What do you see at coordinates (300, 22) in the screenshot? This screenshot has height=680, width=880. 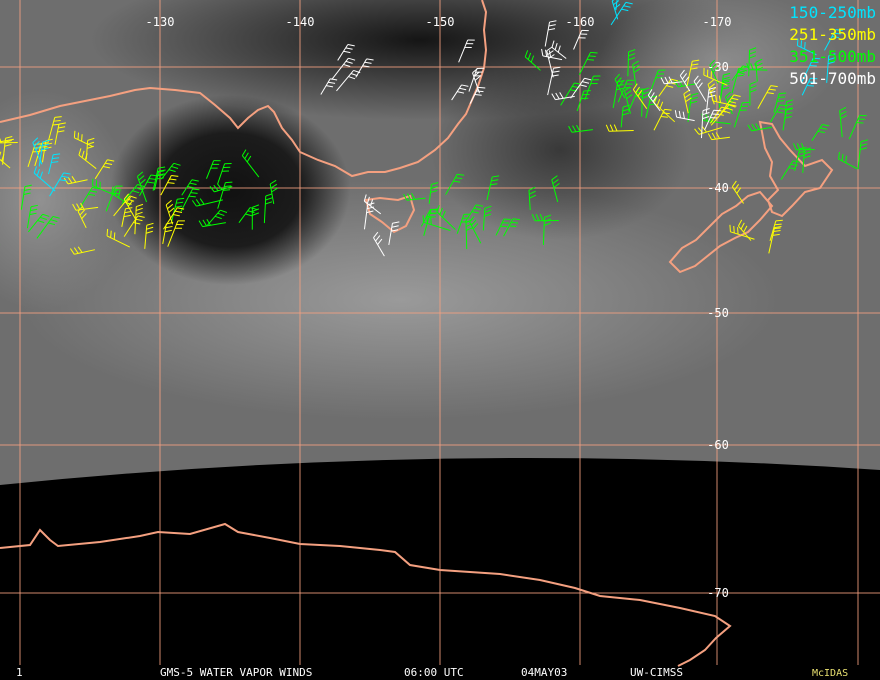 I see `longitude-label: -140` at bounding box center [300, 22].